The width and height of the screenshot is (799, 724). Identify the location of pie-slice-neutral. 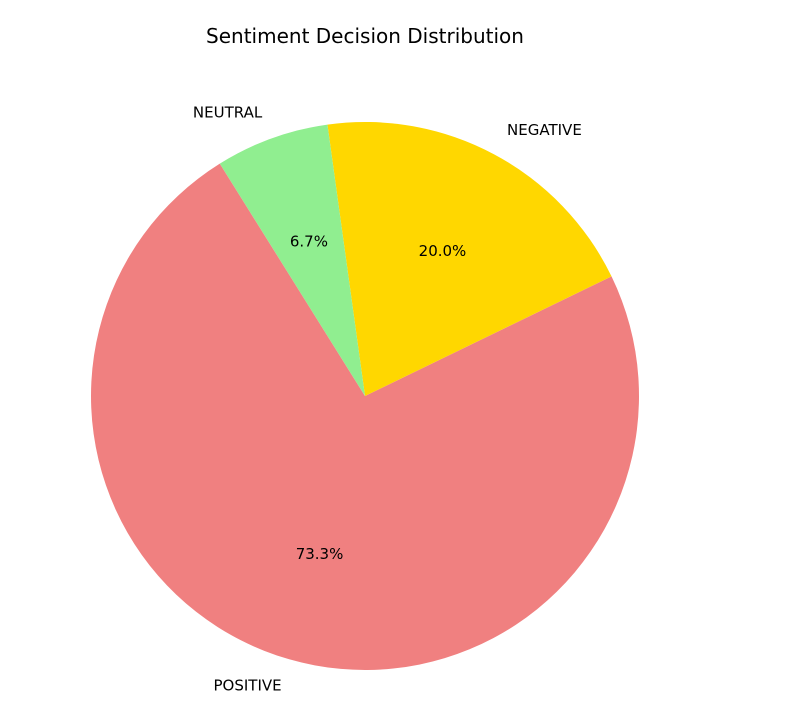
(292, 260).